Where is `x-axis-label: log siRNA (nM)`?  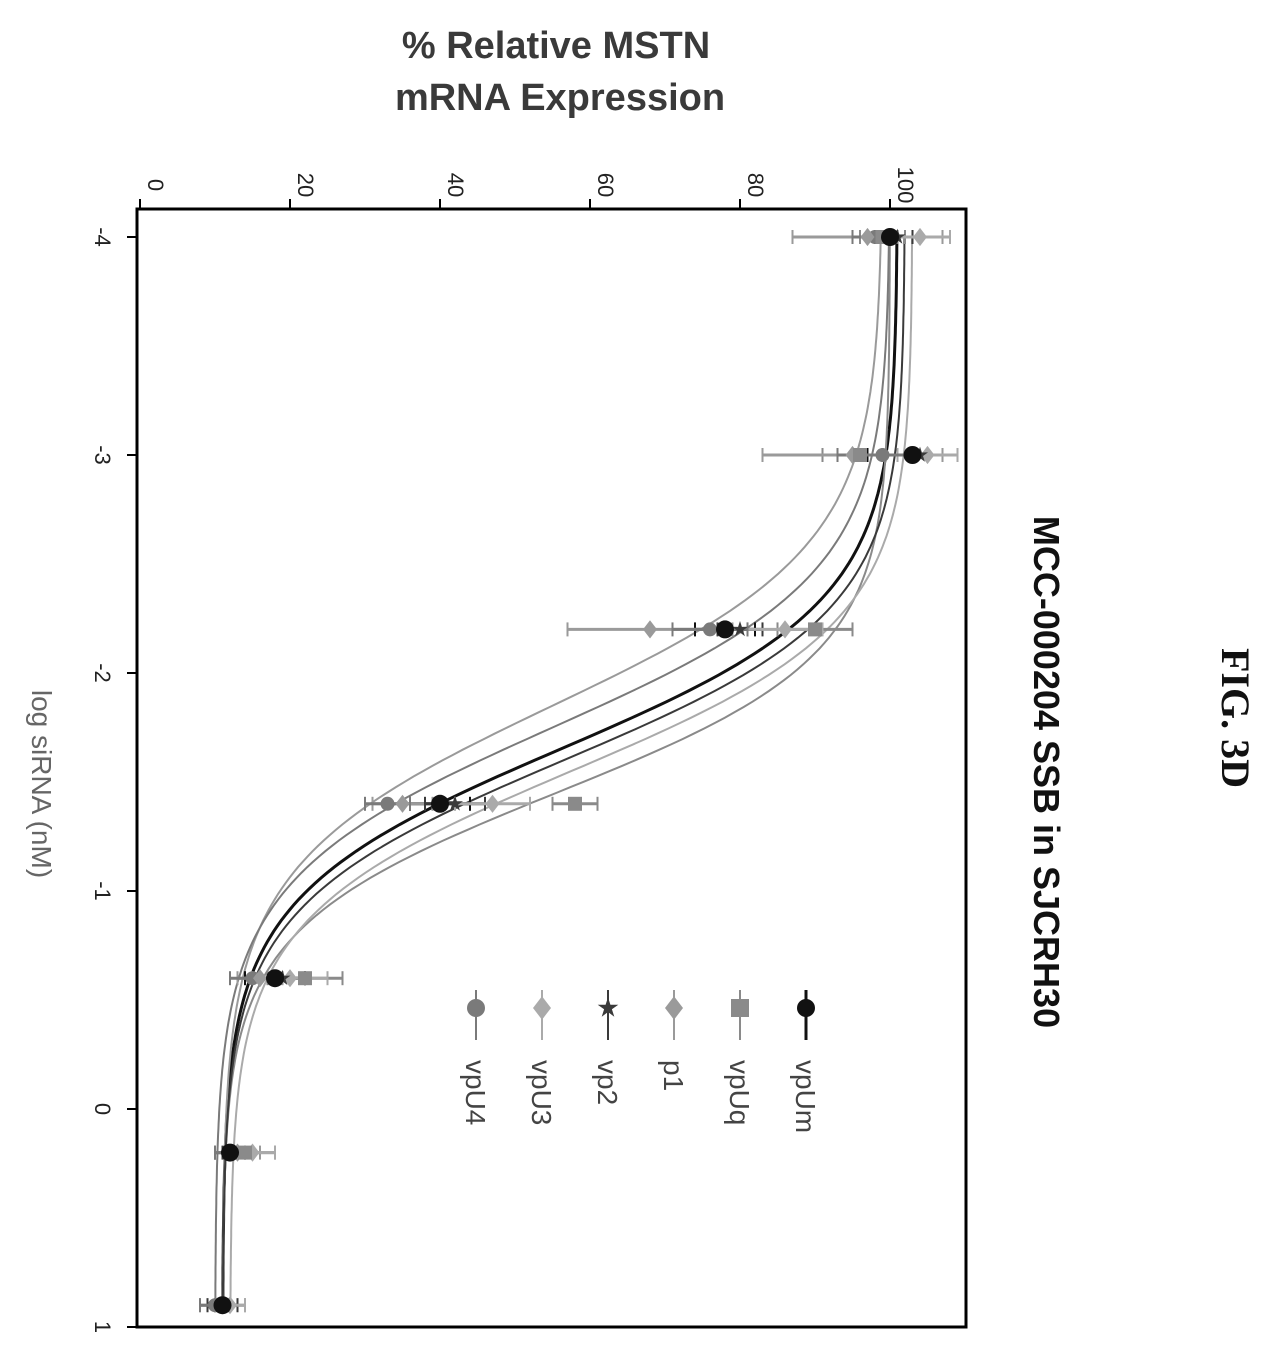
x-axis-label: log siRNA (nM) is located at coordinates (41, 784).